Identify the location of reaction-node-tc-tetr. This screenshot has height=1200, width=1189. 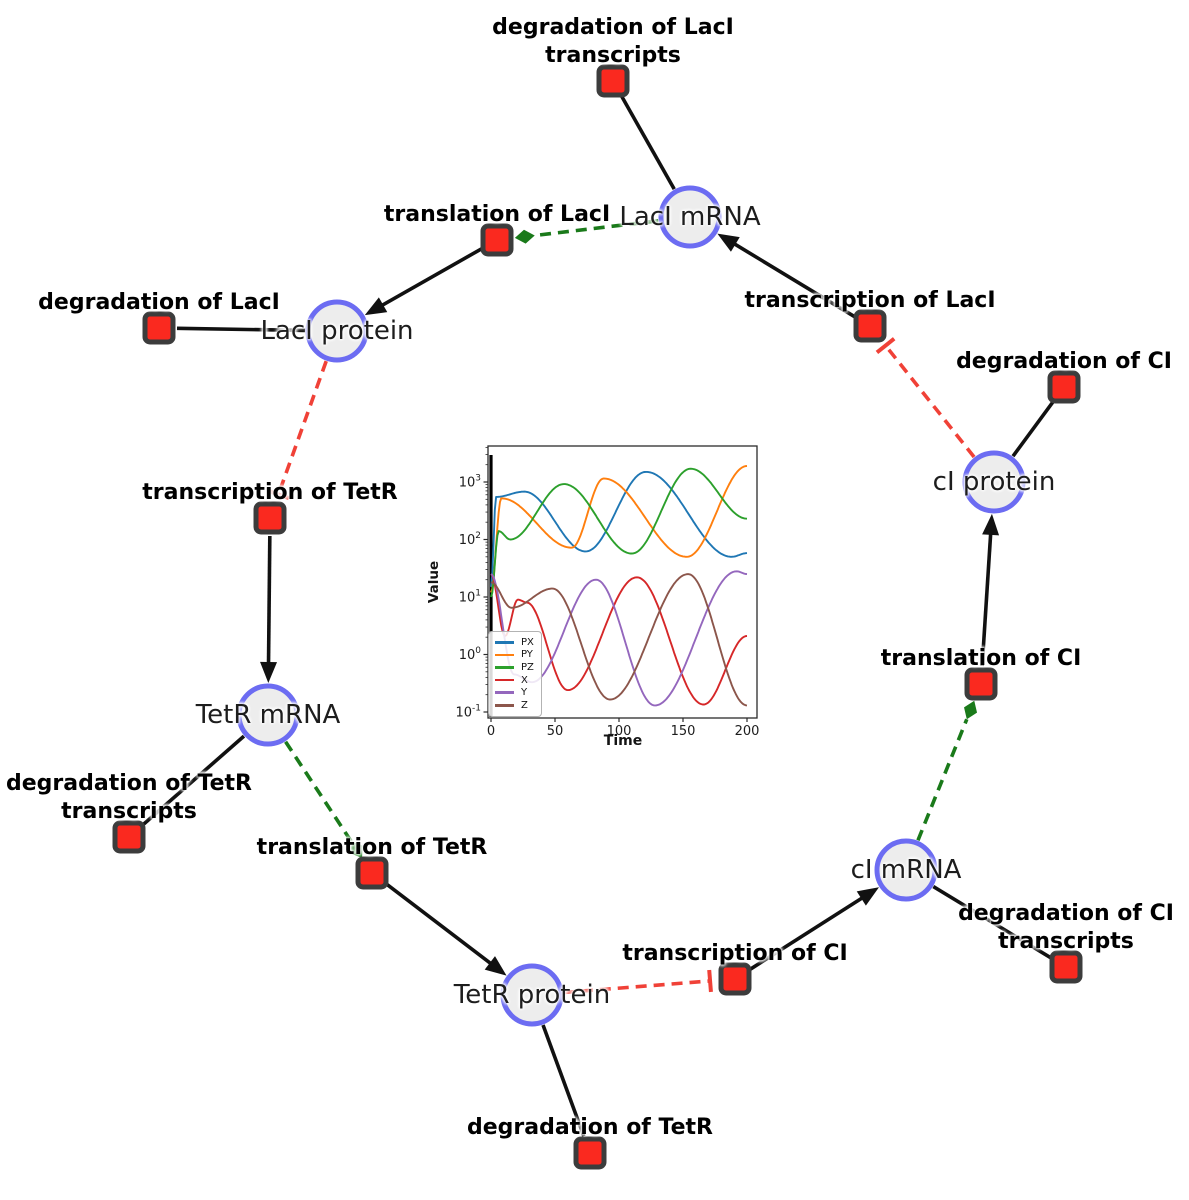
(270, 518).